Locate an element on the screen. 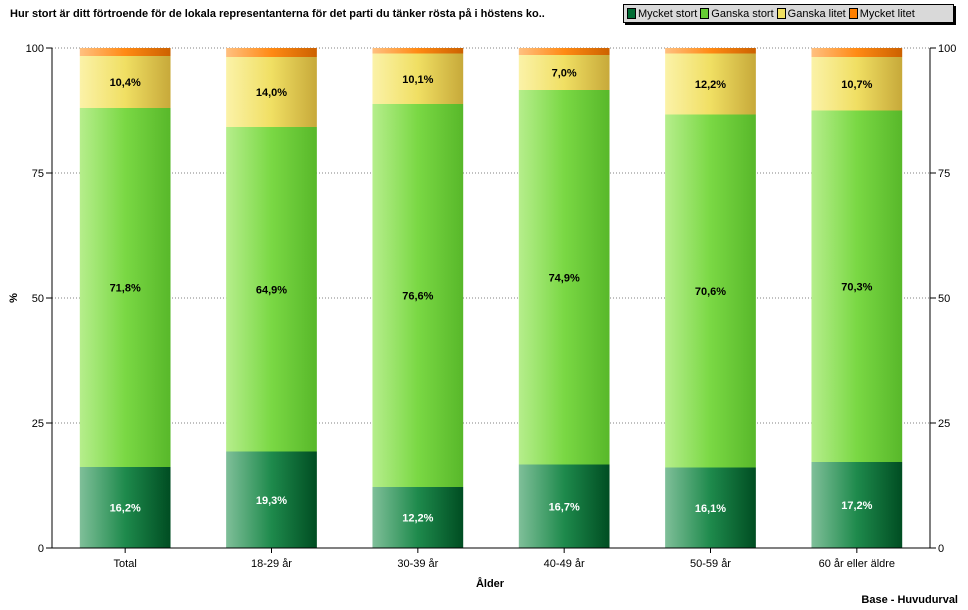 The height and width of the screenshot is (610, 968). data-label: 74,9% is located at coordinates (564, 278).